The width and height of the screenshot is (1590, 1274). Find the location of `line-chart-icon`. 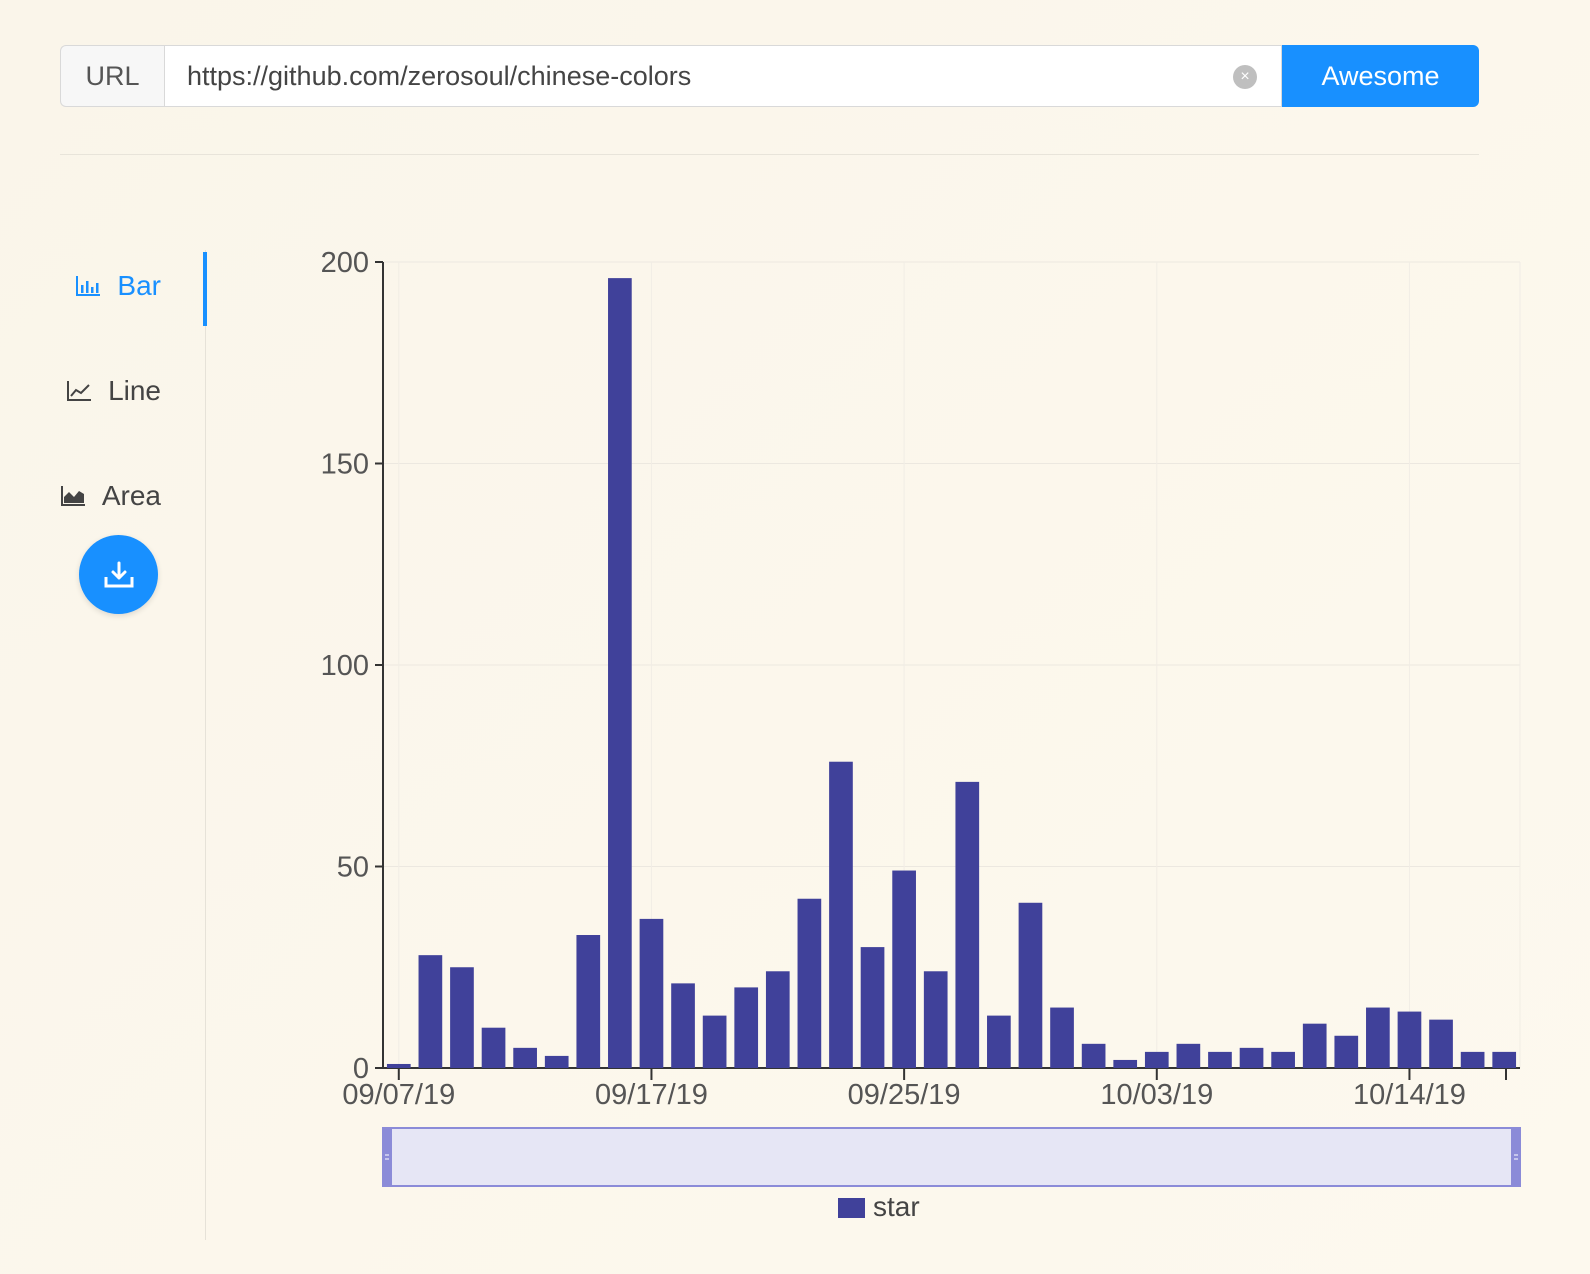

line-chart-icon is located at coordinates (79, 391).